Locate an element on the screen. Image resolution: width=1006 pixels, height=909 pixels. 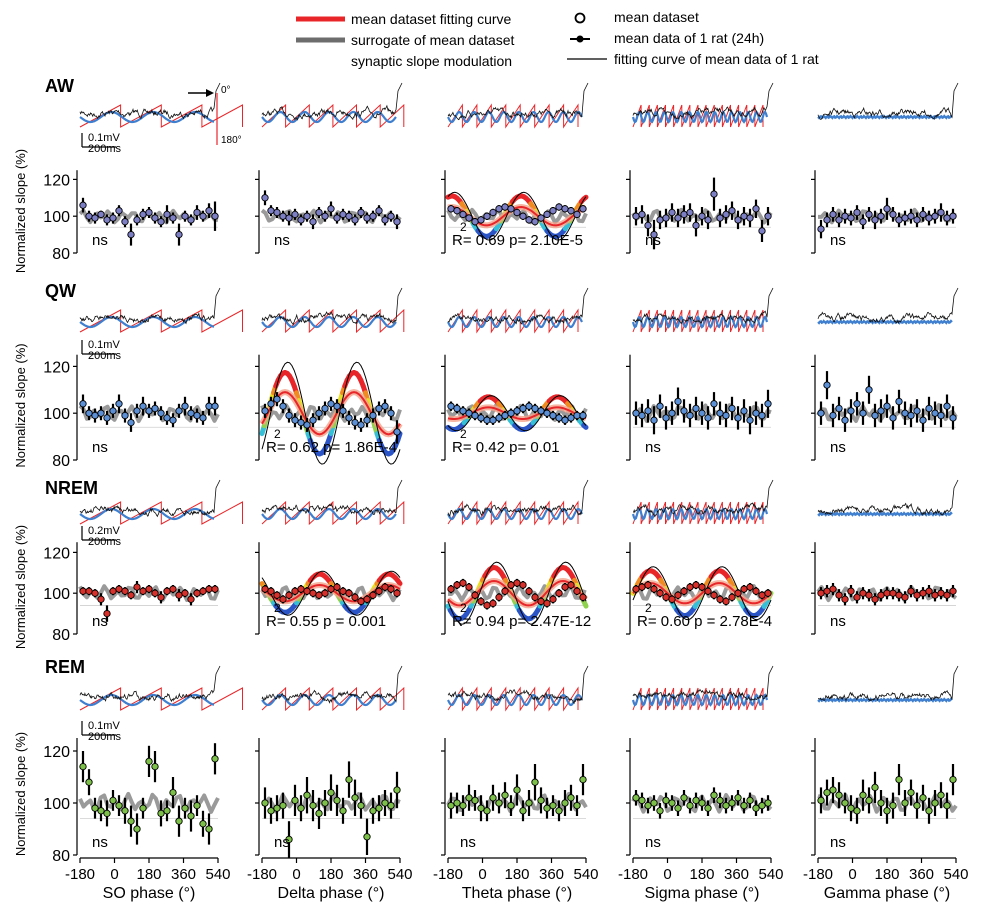
legend-label-one-rat-fit: fitting curve of mean data of 1 rat is located at coordinates (716, 59).